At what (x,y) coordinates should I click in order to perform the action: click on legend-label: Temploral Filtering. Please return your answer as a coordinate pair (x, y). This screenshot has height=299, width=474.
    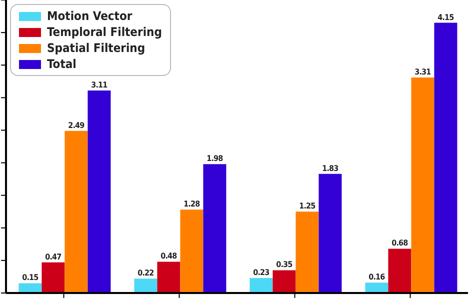
    Looking at the image, I should click on (104, 32).